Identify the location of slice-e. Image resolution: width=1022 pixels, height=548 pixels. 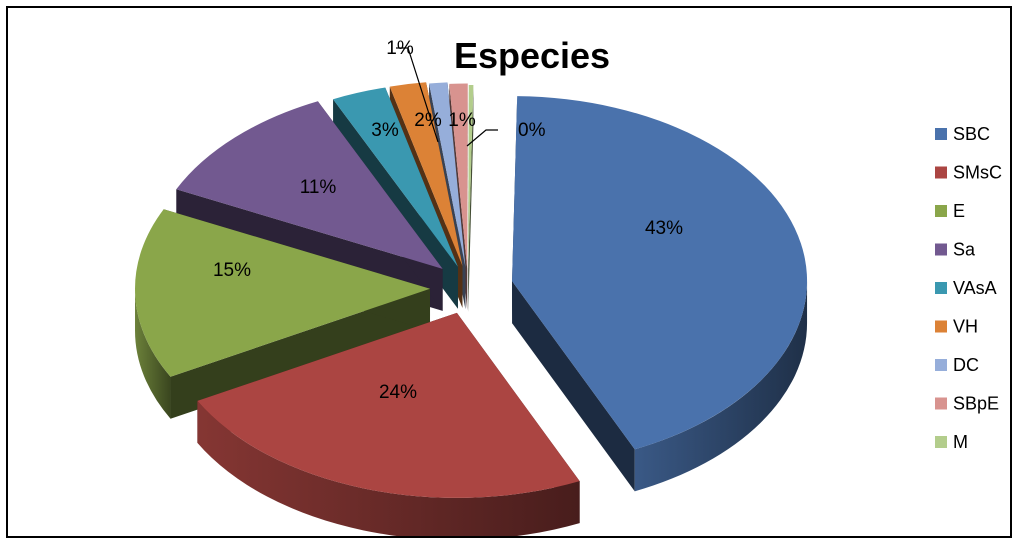
(283, 314).